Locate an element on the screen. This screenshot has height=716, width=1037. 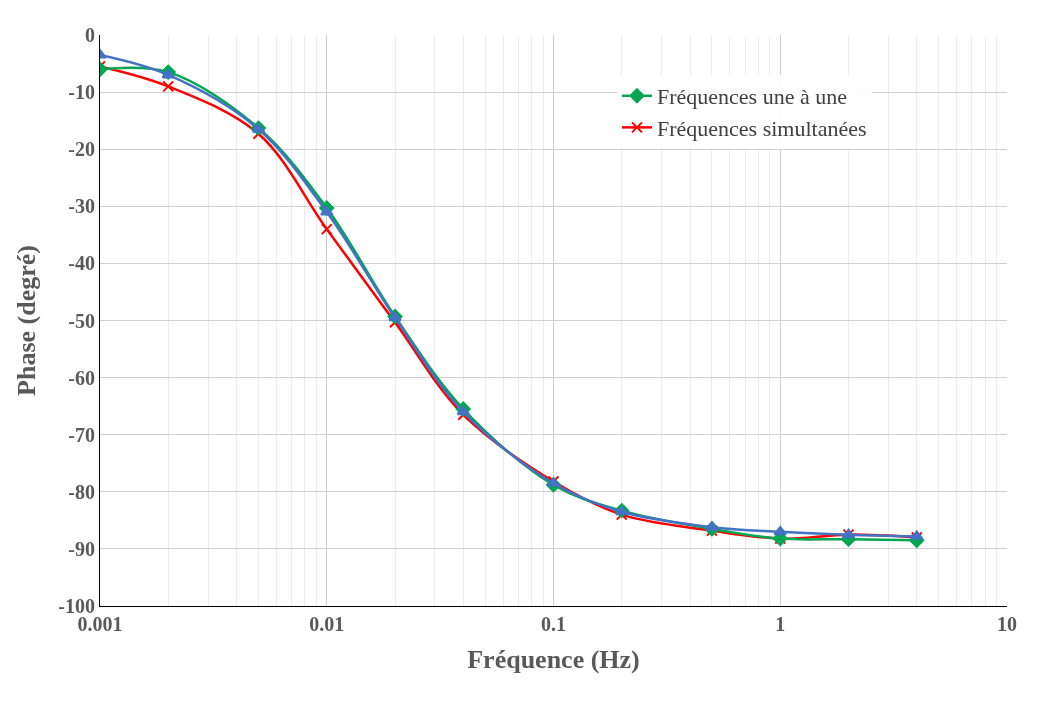
y-tick-label: -70 is located at coordinates (81, 434).